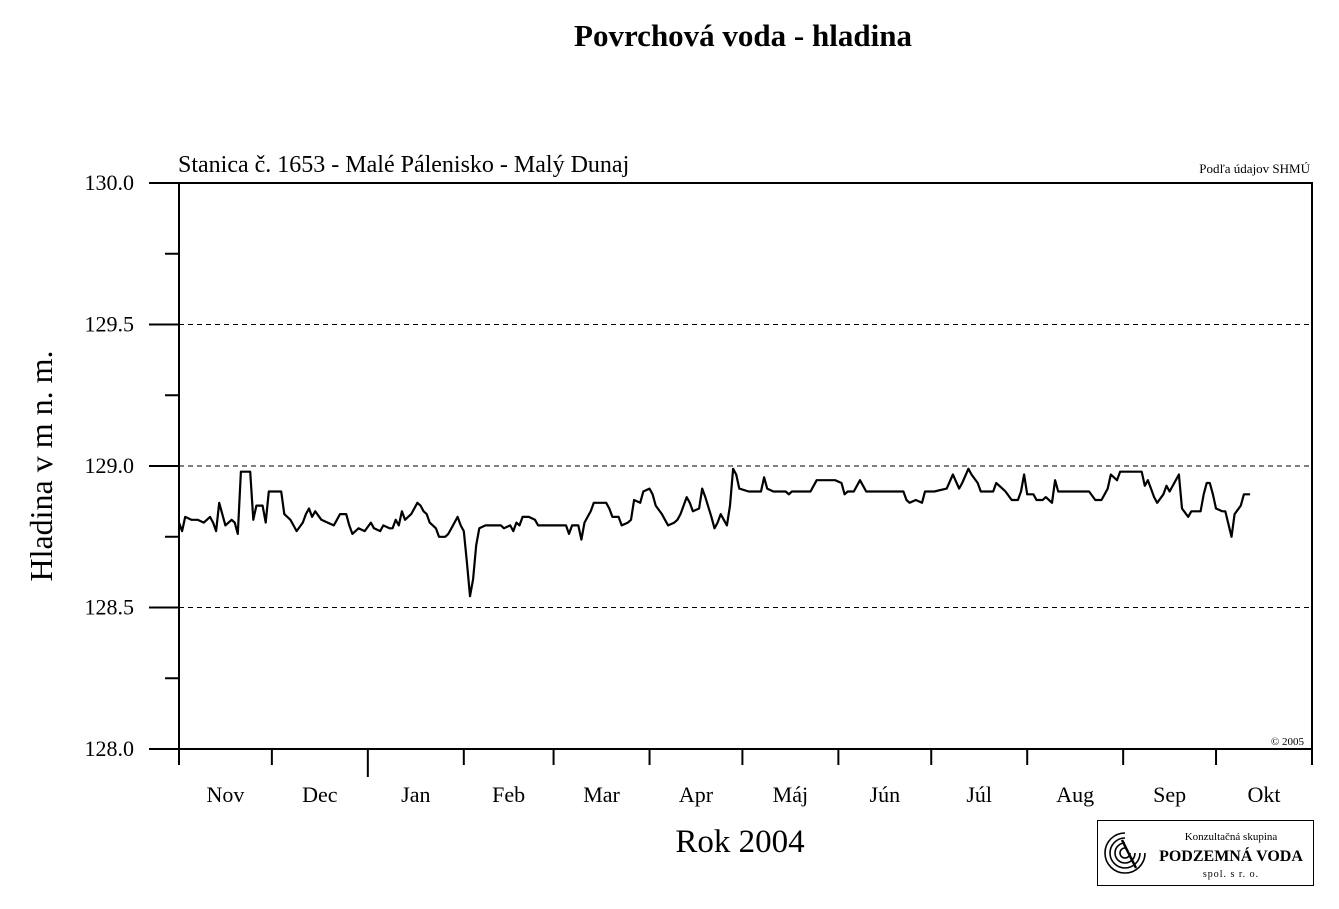 This screenshot has width=1339, height=909. I want to click on y-tick-label: 129.0, so click(110, 465).